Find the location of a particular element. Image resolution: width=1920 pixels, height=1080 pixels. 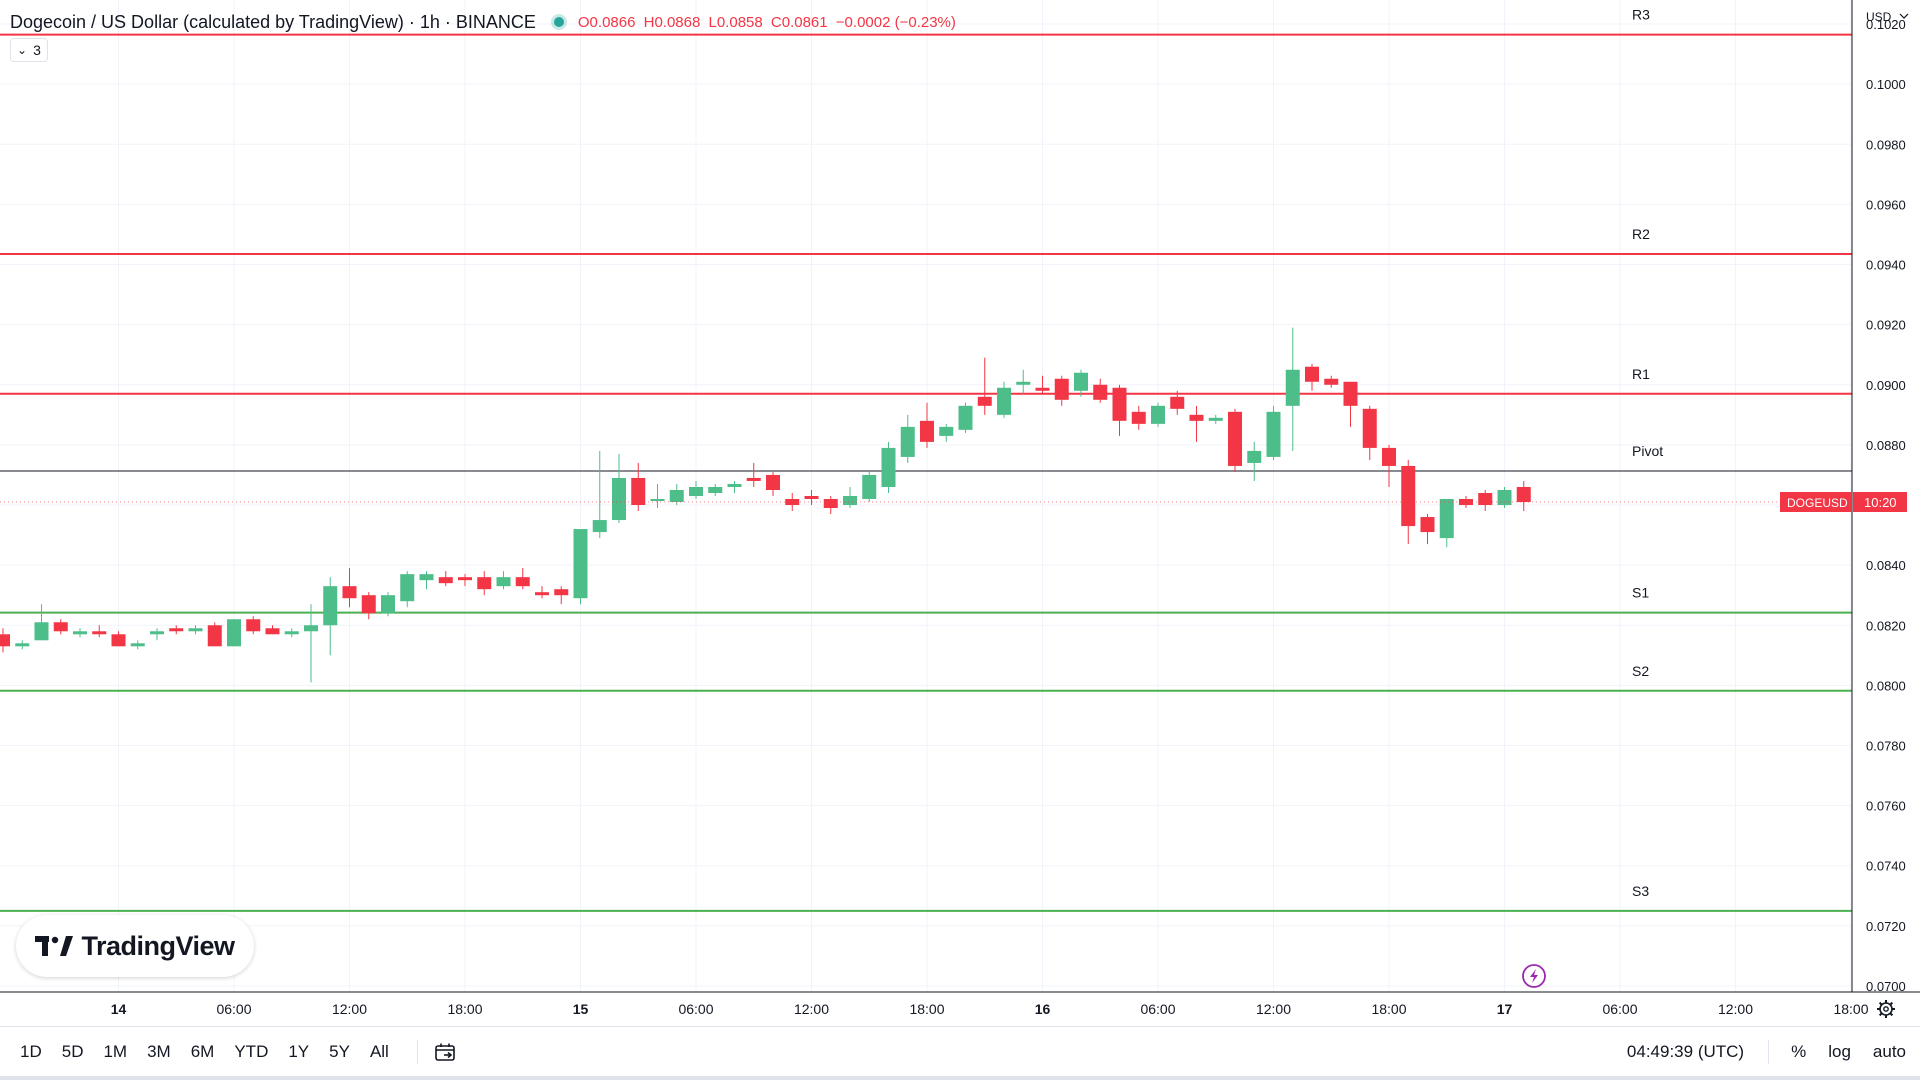

range-1d-button: 1D is located at coordinates (31, 1051).